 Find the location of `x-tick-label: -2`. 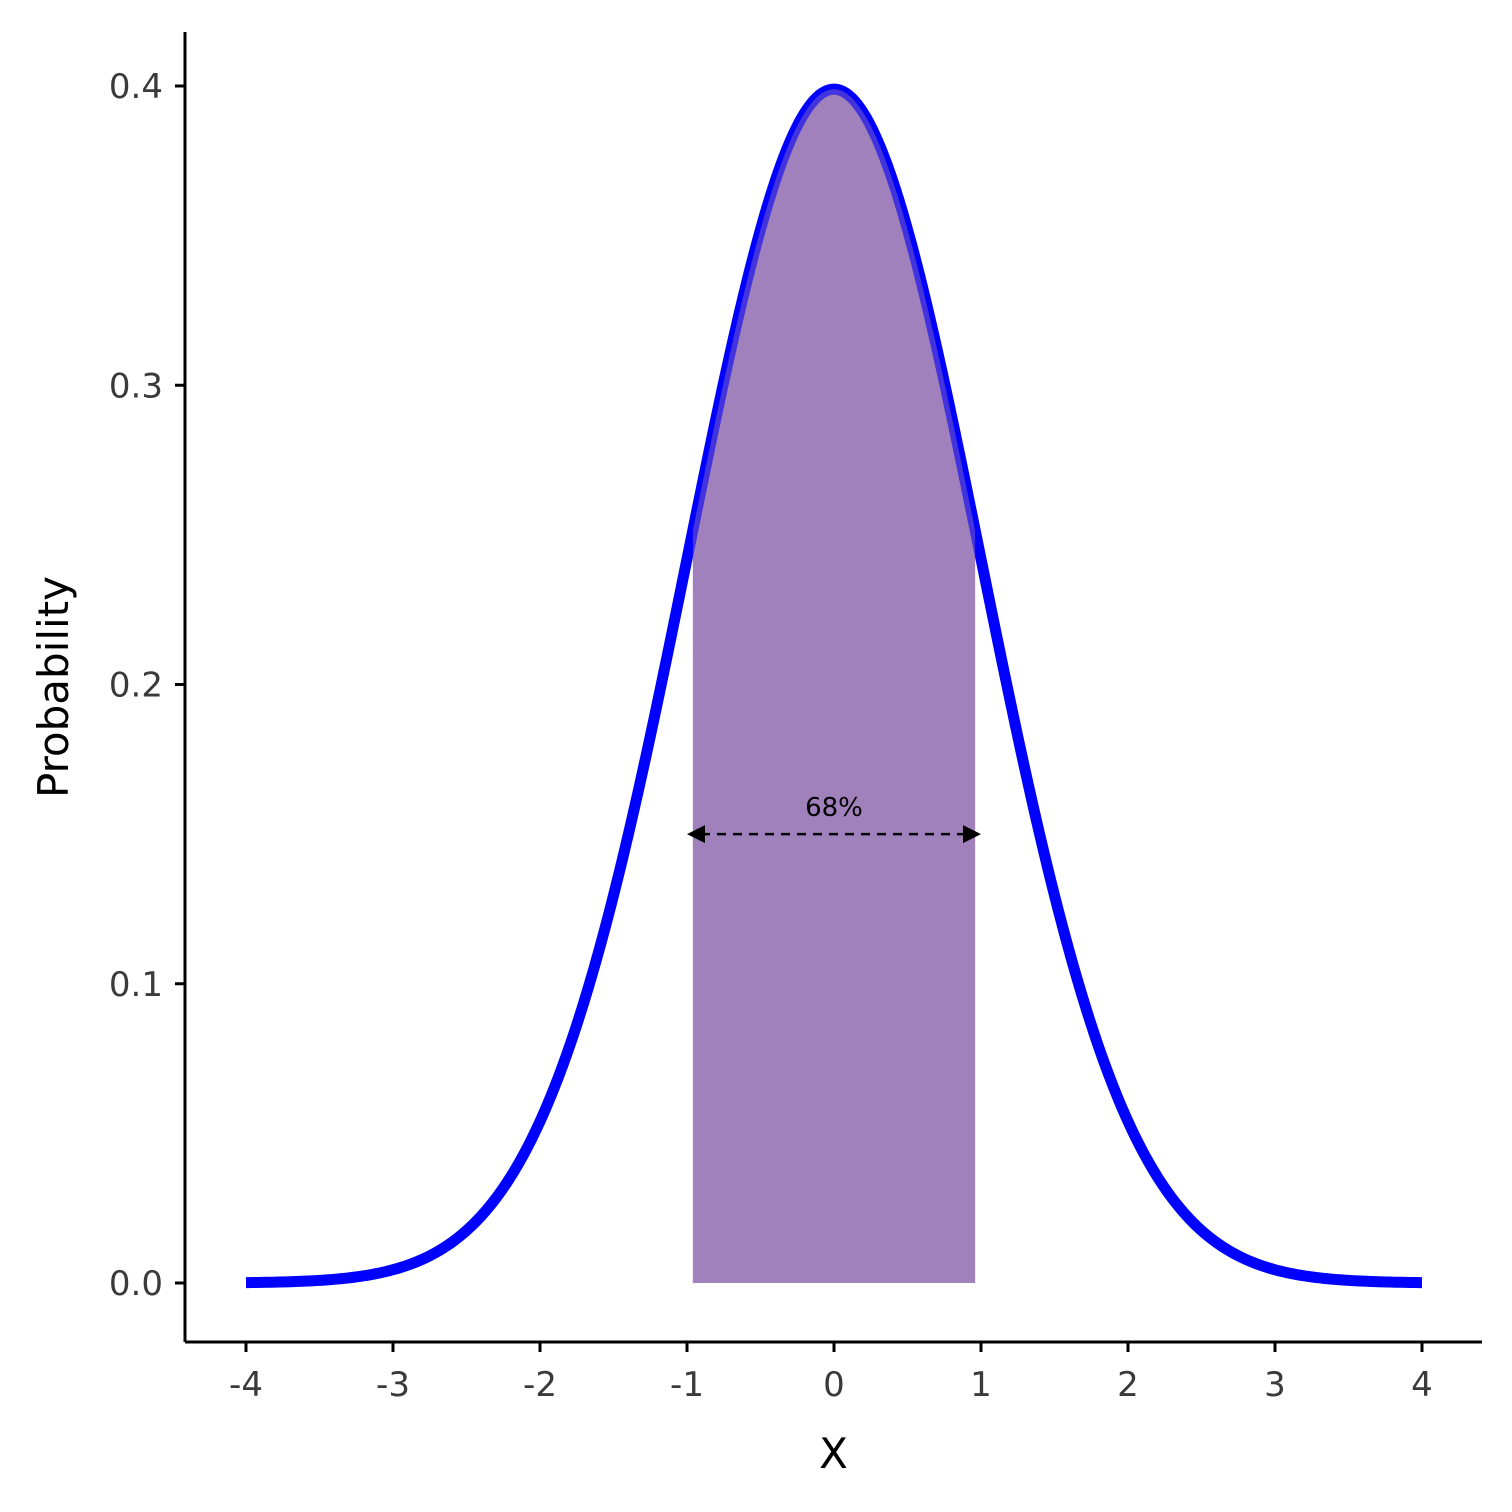

x-tick-label: -2 is located at coordinates (540, 1385).